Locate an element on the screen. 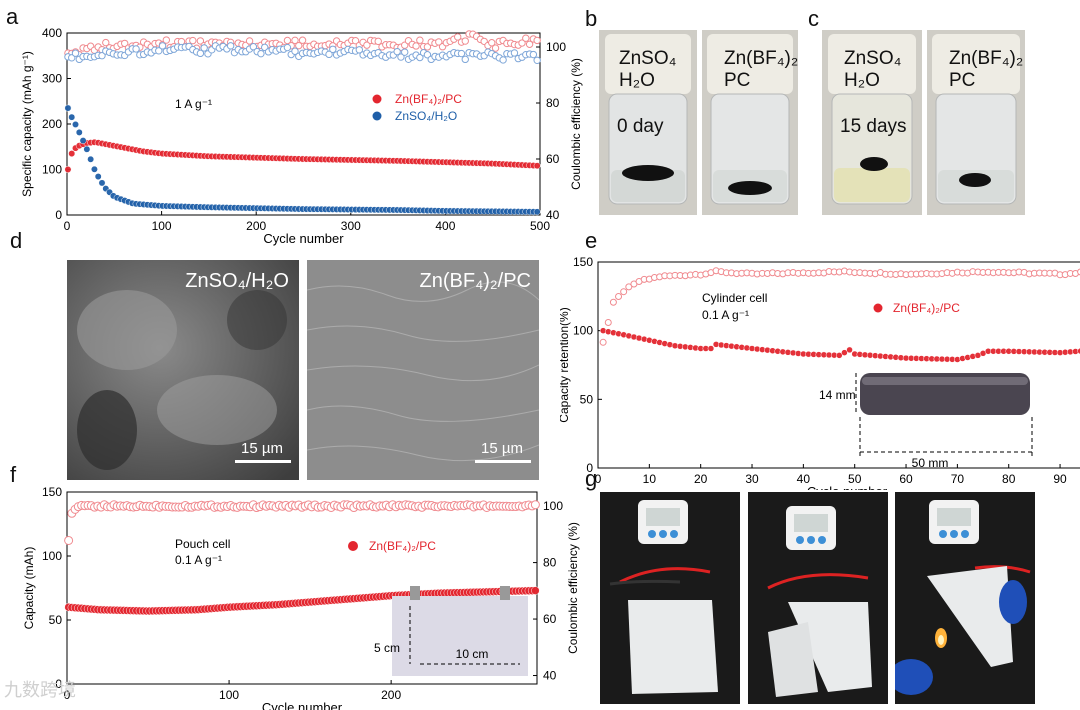 This screenshot has width=1080, height=710. x-tick-label: 10 is located at coordinates (650, 479).